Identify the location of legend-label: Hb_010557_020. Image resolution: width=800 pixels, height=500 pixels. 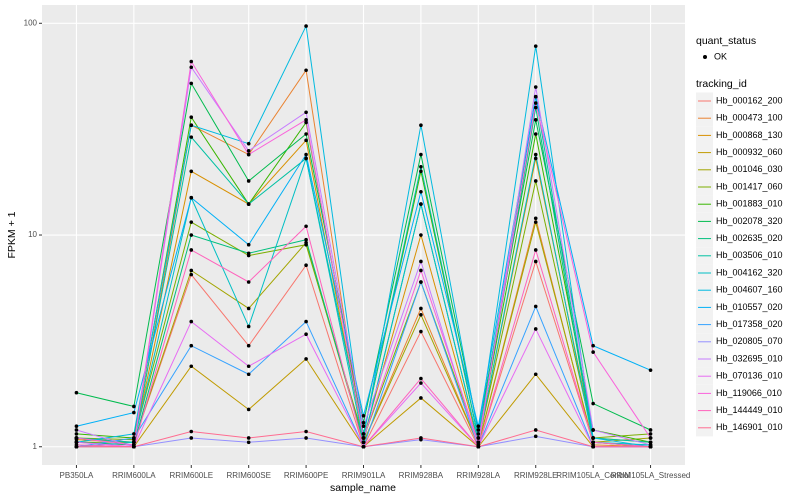
(749, 307).